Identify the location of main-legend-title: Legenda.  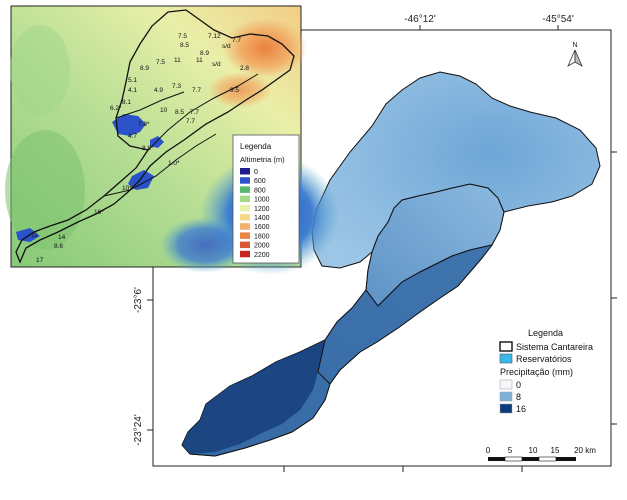
(545, 333).